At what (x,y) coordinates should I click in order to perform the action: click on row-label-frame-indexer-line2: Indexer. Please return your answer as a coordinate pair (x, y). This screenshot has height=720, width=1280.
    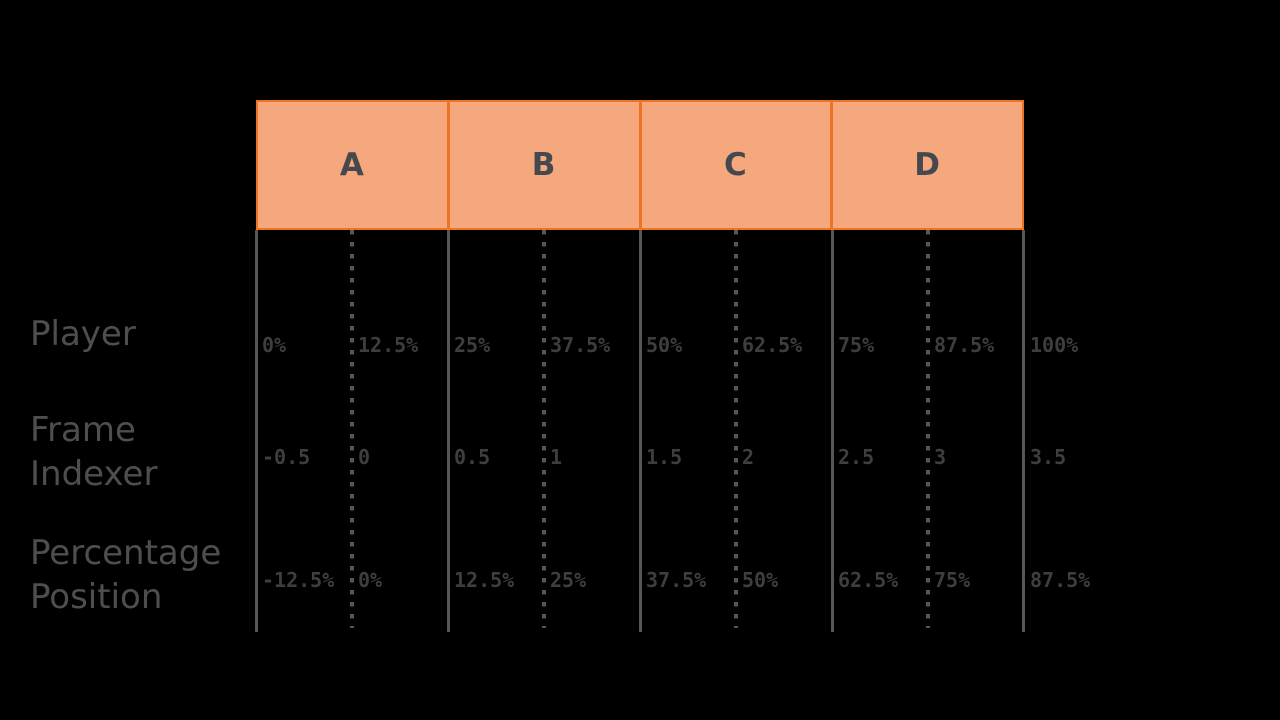
    Looking at the image, I should click on (94, 474).